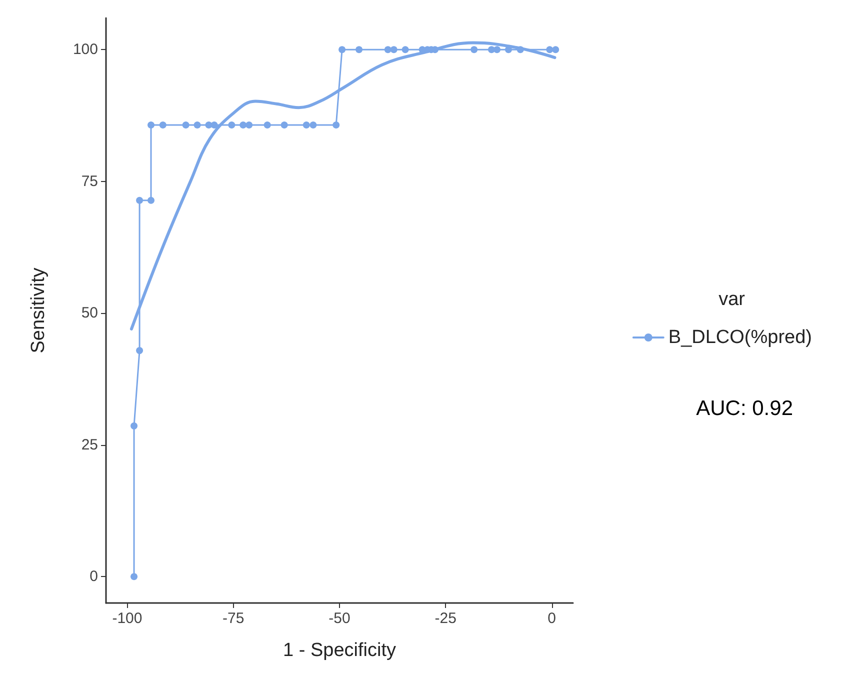 Image resolution: width=853 pixels, height=689 pixels. I want to click on y-tick-label: 100, so click(85, 49).